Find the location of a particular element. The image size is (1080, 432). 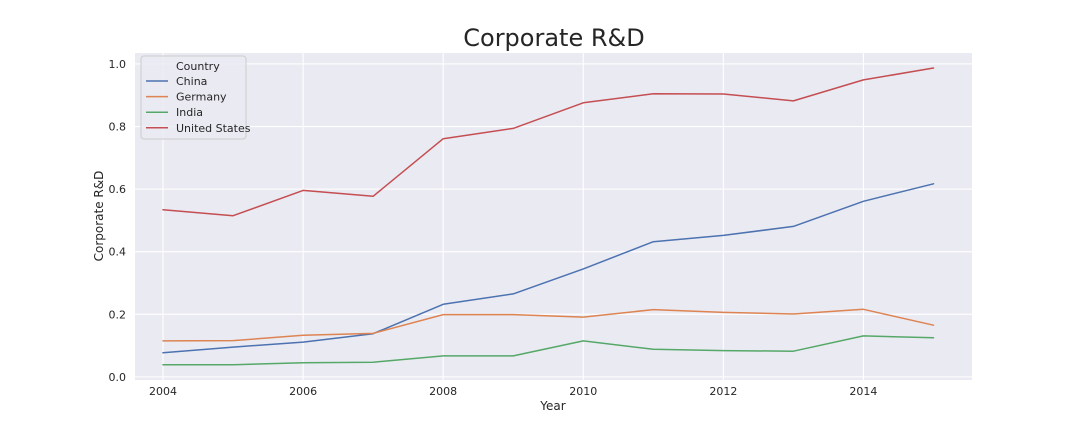

x-tick-label: 2014 is located at coordinates (863, 391).